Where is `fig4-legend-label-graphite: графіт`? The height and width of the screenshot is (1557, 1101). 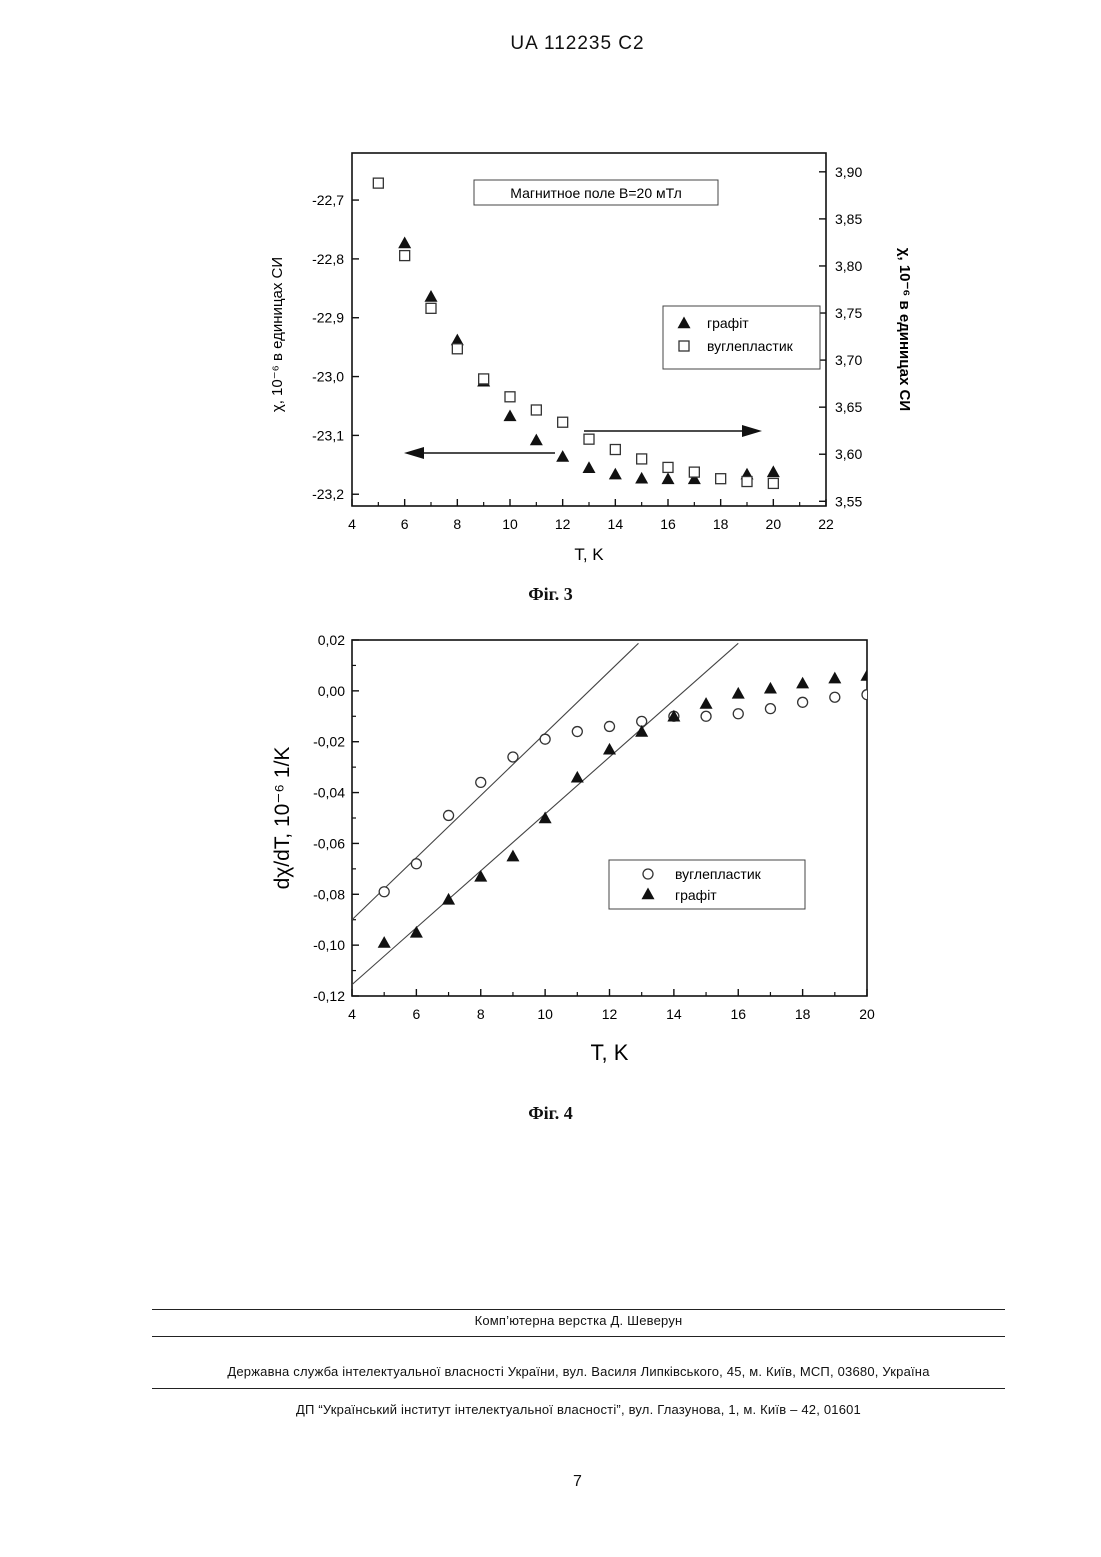
fig4-legend-label-graphite: графіт is located at coordinates (696, 895).